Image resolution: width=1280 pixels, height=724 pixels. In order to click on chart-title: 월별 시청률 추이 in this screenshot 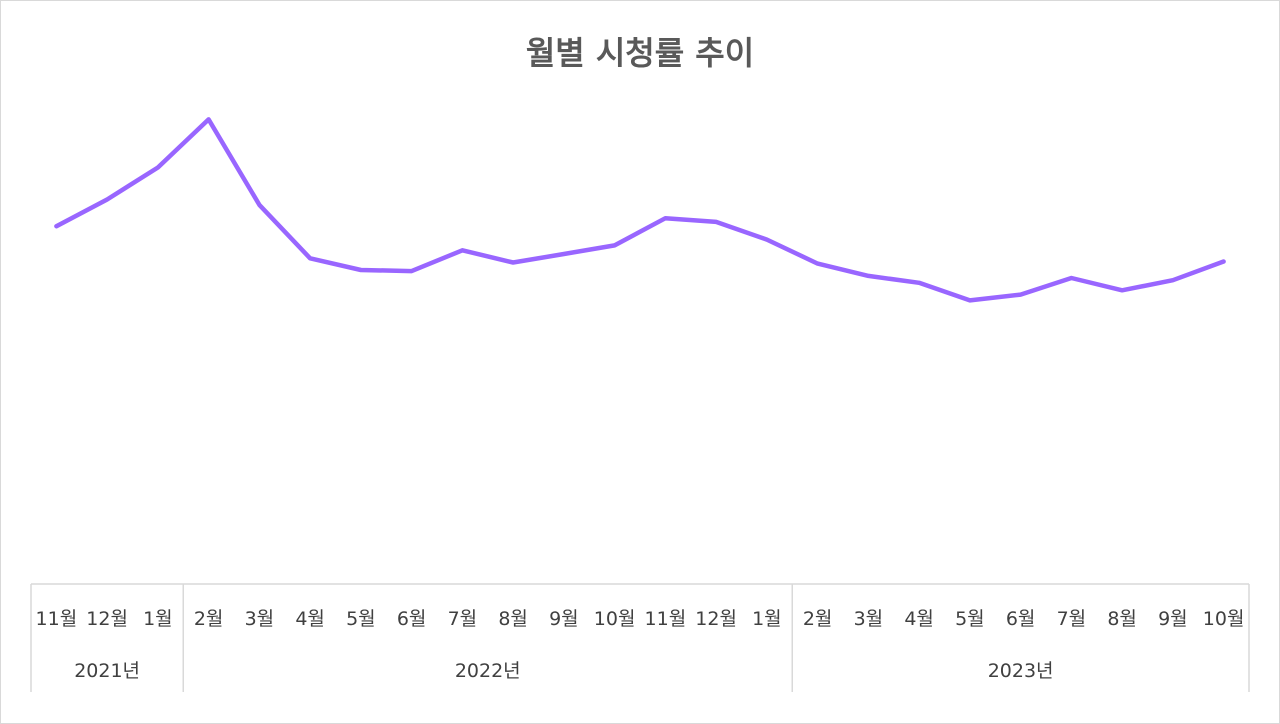, I will do `click(640, 53)`.